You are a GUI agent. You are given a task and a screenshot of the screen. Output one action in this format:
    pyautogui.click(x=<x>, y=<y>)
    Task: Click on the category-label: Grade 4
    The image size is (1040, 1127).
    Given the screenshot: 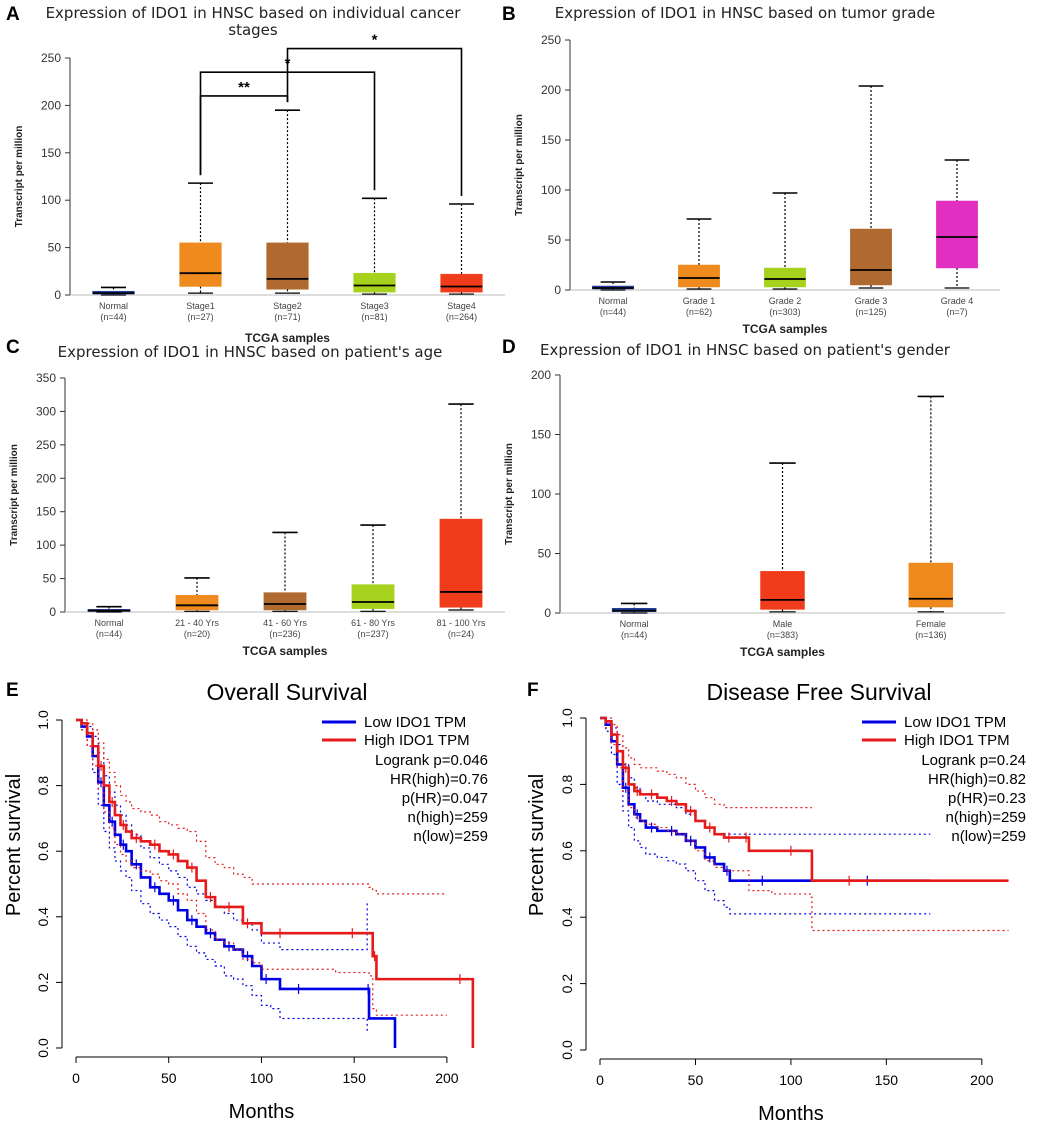 What is the action you would take?
    pyautogui.click(x=957, y=301)
    